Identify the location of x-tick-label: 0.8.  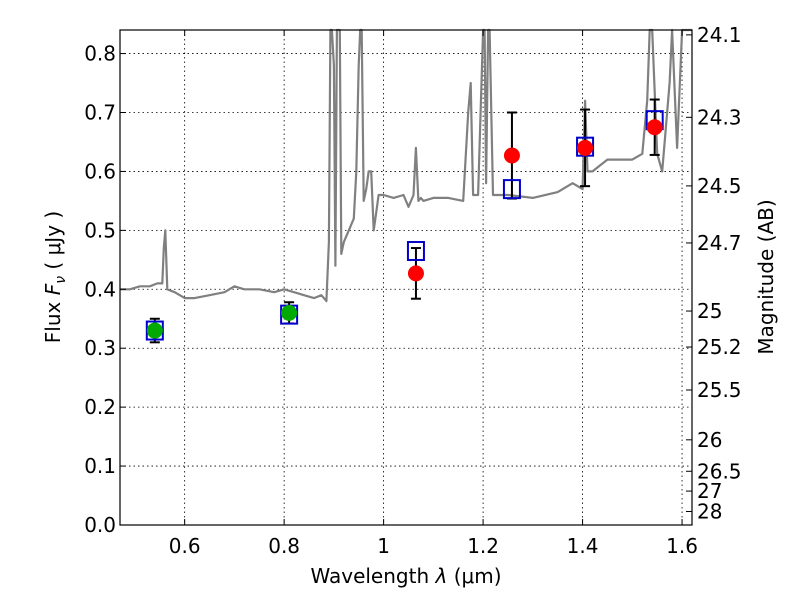
(284, 546).